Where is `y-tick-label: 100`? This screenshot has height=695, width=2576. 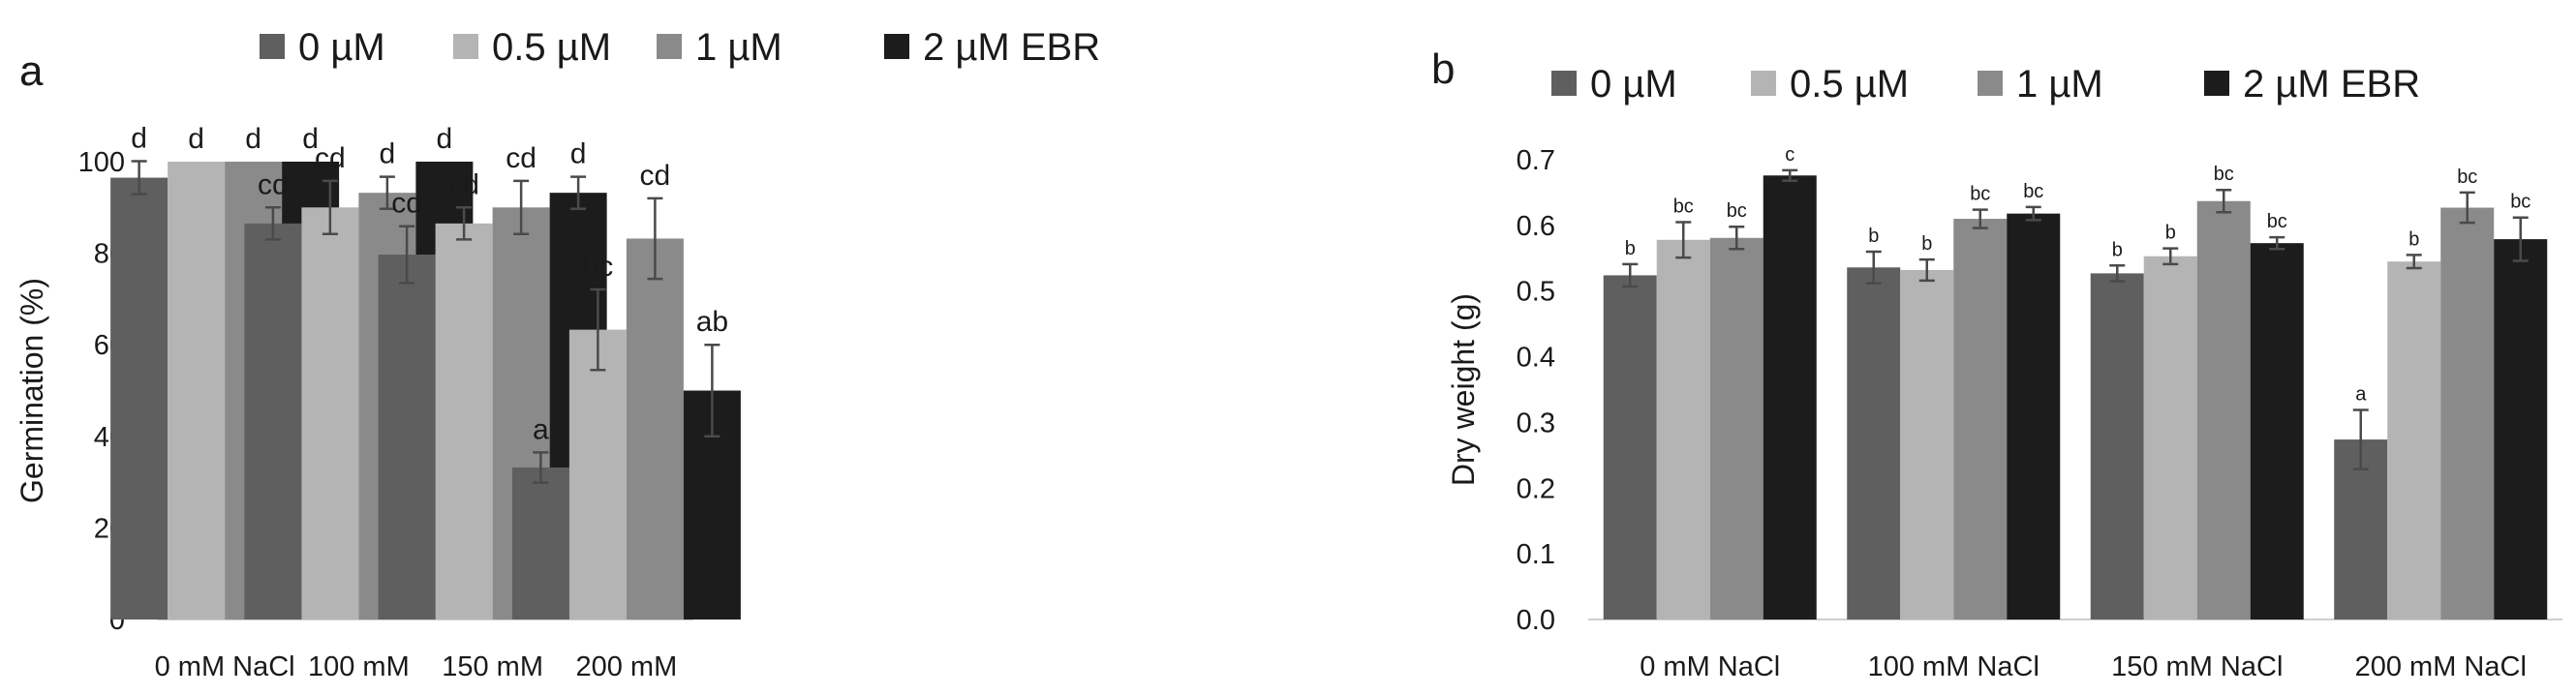 y-tick-label: 100 is located at coordinates (101, 162).